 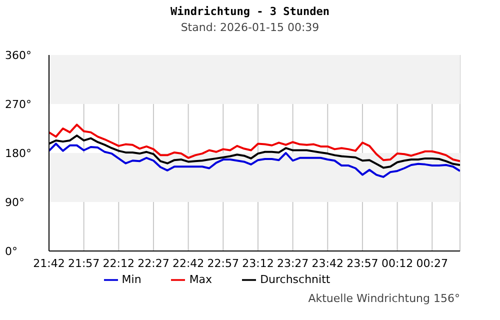 What do you see at coordinates (362, 263) in the screenshot?
I see `x-tick-label: 23:57` at bounding box center [362, 263].